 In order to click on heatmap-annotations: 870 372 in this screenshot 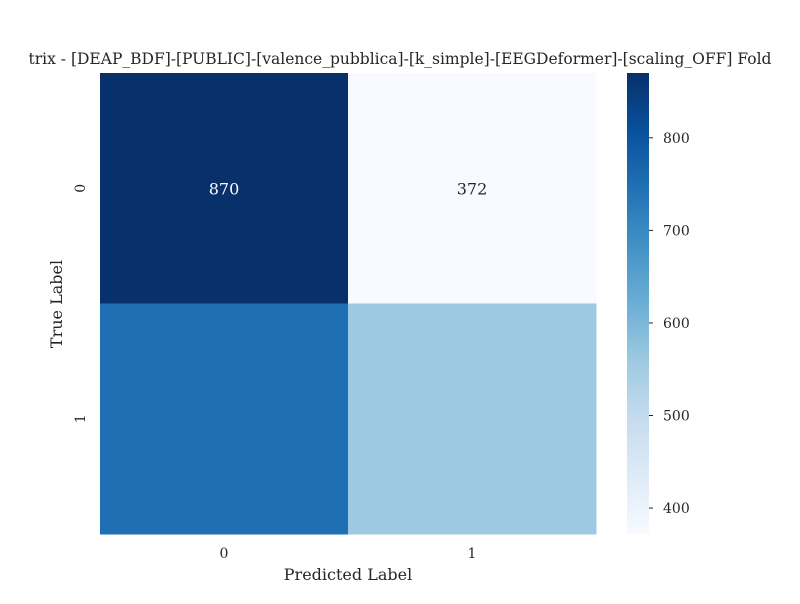, I will do `click(348, 188)`.